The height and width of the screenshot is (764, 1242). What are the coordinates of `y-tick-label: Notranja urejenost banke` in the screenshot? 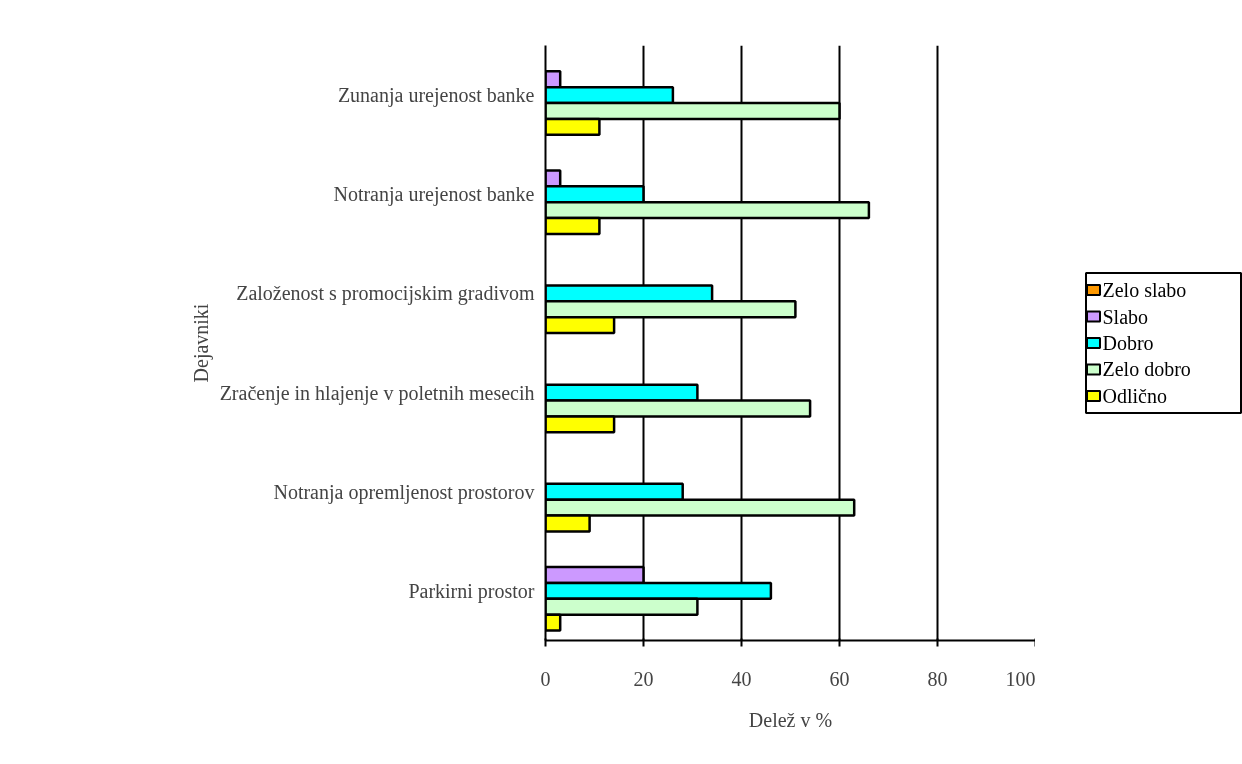 It's located at (434, 195).